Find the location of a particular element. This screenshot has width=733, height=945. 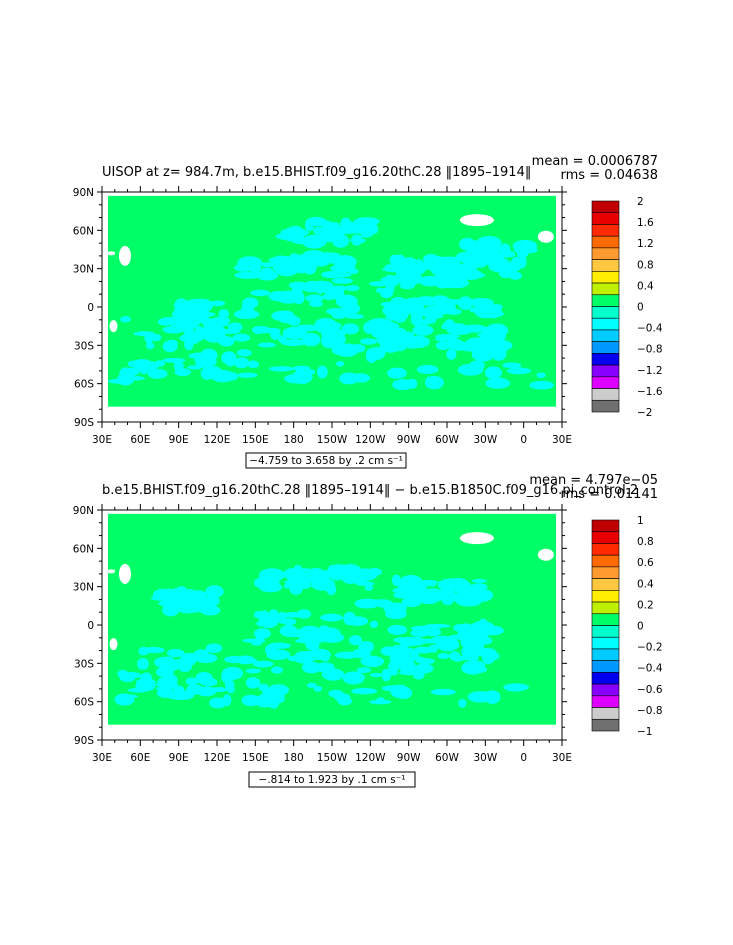

panel-1-range-box is located at coordinates (326, 460).